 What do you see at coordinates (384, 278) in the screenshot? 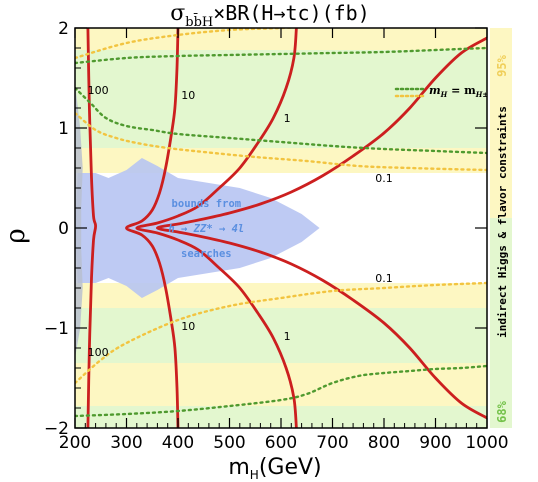
I see `contour-label-4: 0.1` at bounding box center [384, 278].